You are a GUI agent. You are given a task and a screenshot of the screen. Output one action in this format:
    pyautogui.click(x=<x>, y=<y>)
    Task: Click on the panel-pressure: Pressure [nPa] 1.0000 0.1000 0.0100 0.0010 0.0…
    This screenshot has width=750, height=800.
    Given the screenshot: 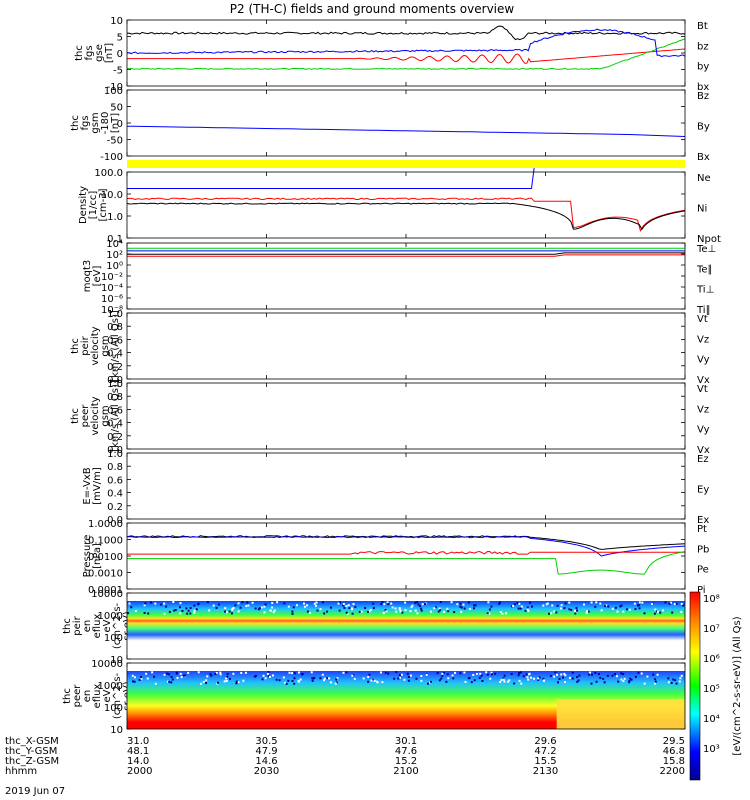 What is the action you would take?
    pyautogui.click(x=395, y=557)
    